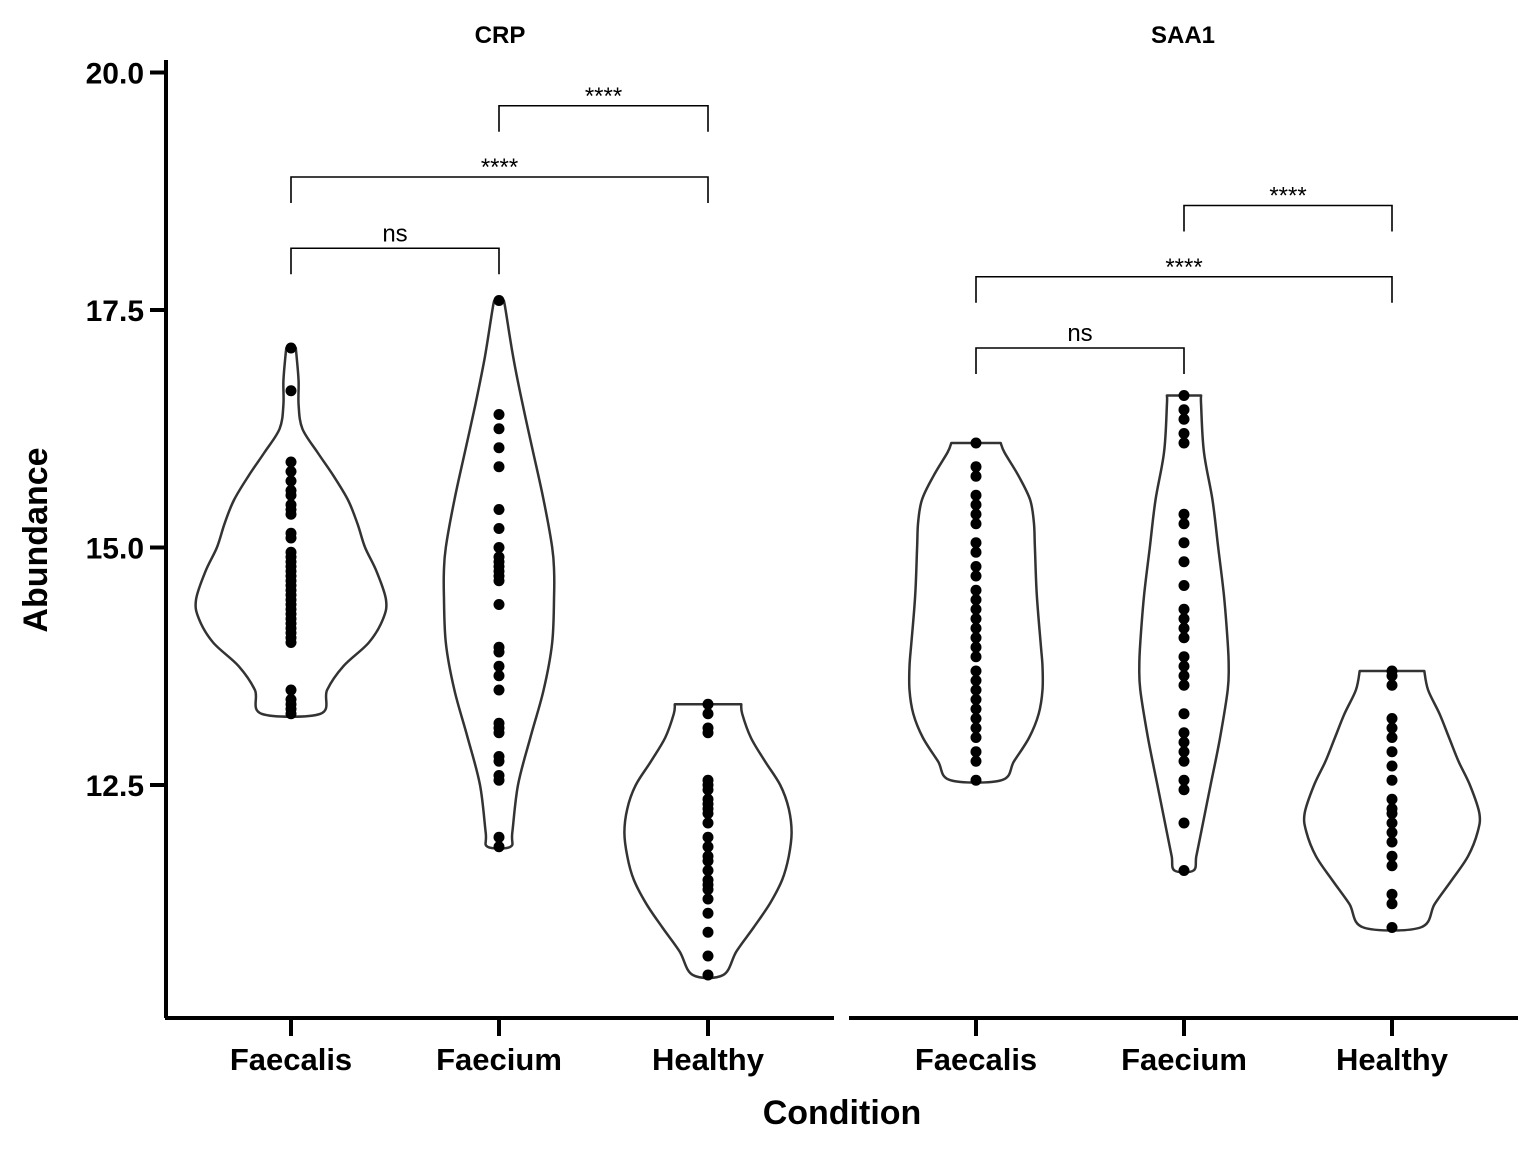 This screenshot has height=1157, width=1536. What do you see at coordinates (1392, 1059) in the screenshot?
I see `x-tick-label: Healthy` at bounding box center [1392, 1059].